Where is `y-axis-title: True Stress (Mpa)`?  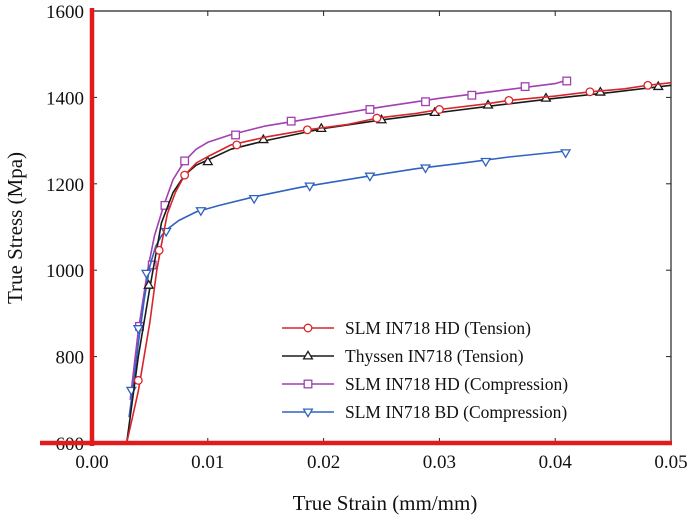 y-axis-title: True Stress (Mpa) is located at coordinates (15, 228).